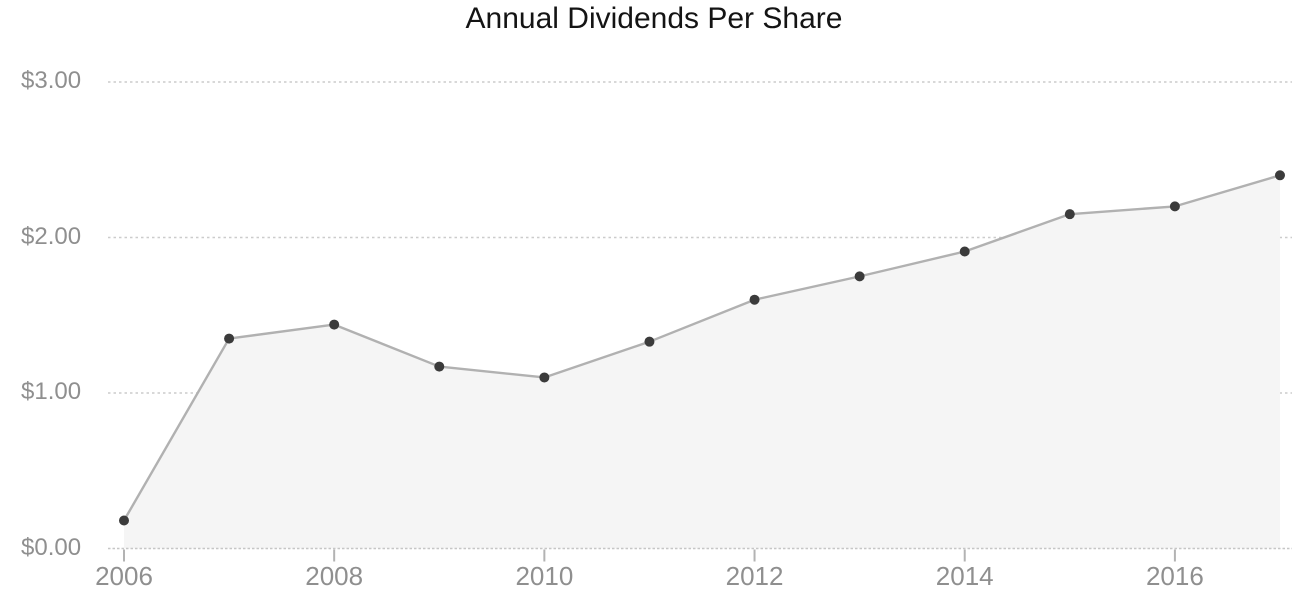 The image size is (1308, 606). What do you see at coordinates (51, 236) in the screenshot?
I see `y-axis-label: $2.00` at bounding box center [51, 236].